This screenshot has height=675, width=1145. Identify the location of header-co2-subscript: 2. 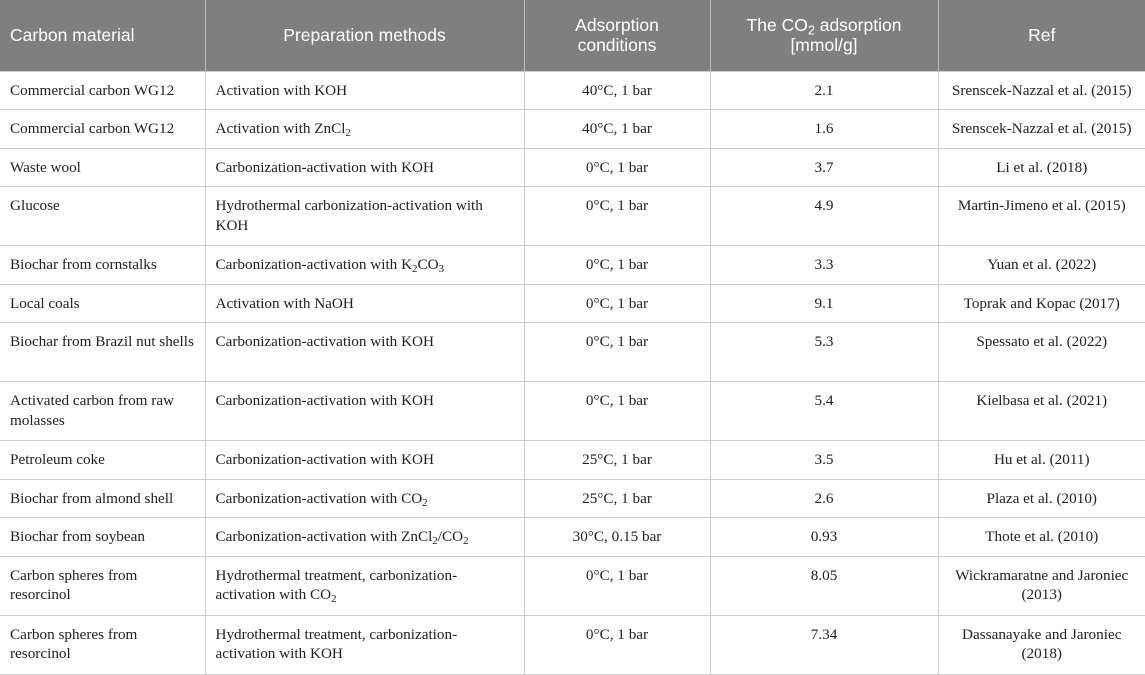
(811, 30).